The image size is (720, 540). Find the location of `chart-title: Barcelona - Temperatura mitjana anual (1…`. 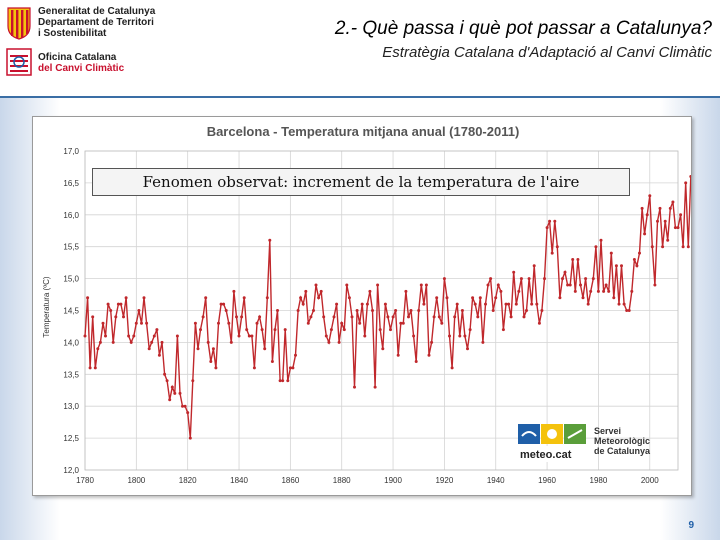

chart-title: Barcelona - Temperatura mitjana anual (1… is located at coordinates (363, 131).